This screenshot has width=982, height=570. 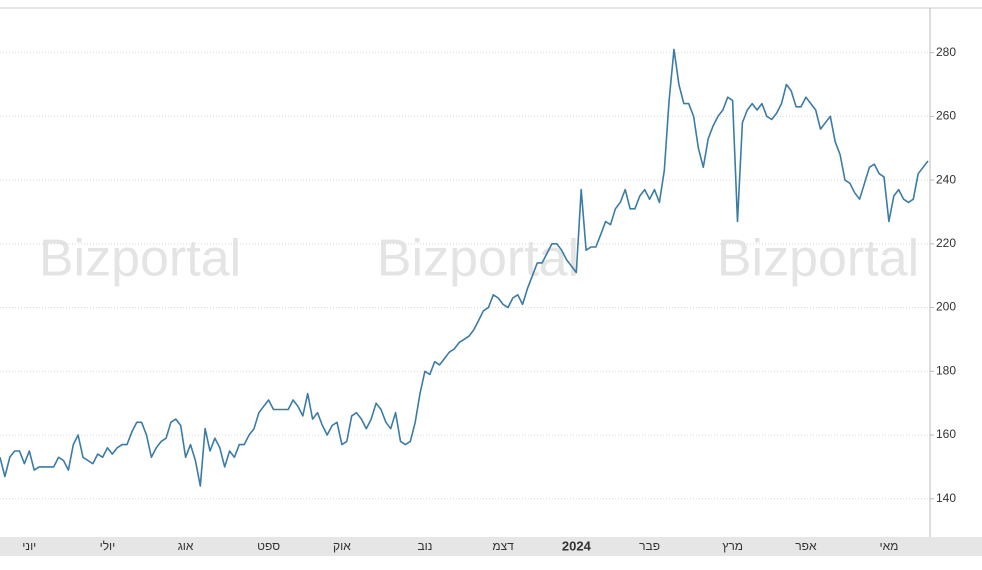 I want to click on x-tick-label: אפר, so click(x=806, y=546).